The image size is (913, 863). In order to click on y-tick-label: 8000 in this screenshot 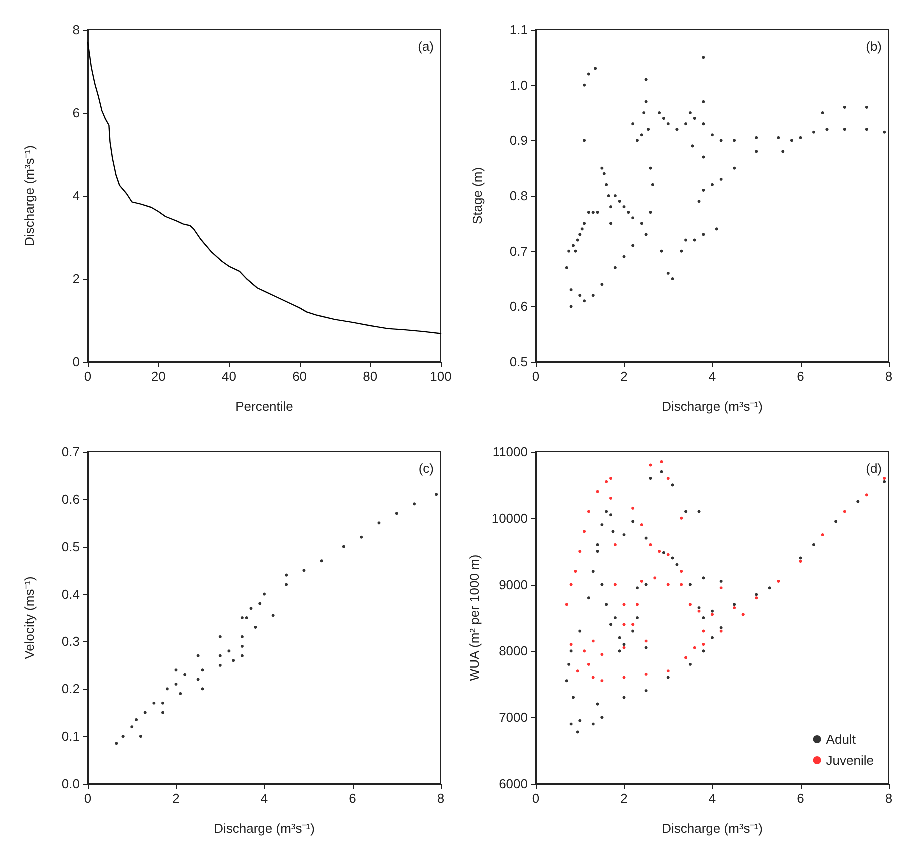, I will do `click(513, 651)`.